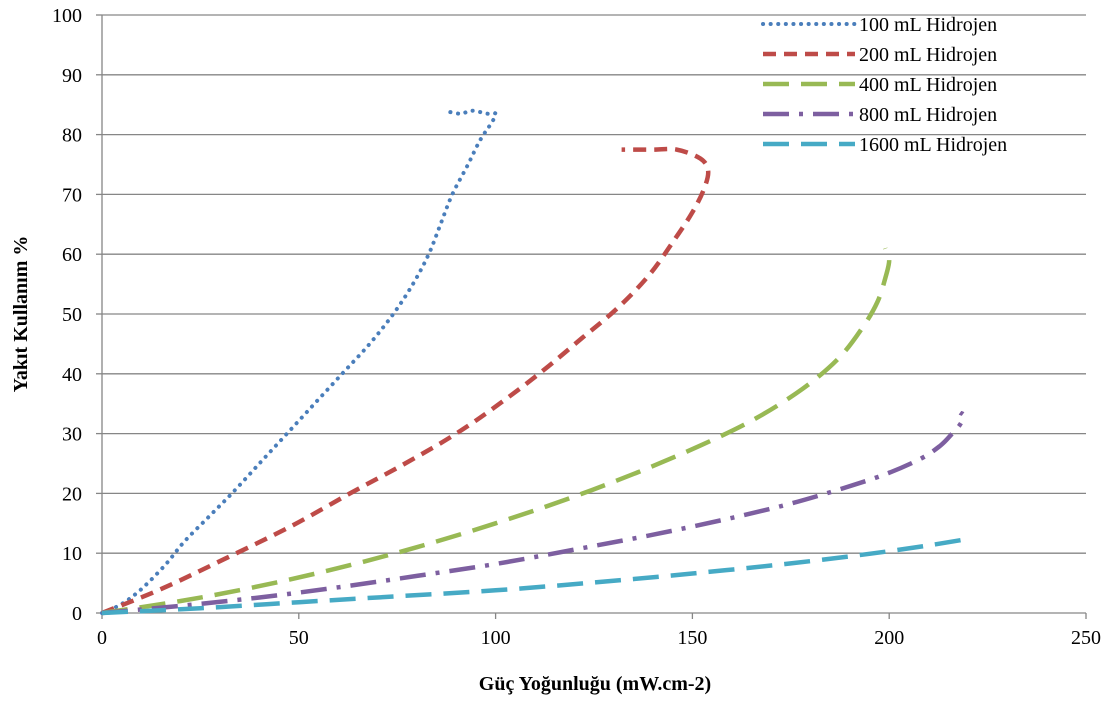 The width and height of the screenshot is (1112, 707). Describe the element at coordinates (72, 494) in the screenshot. I see `y-tick-label-2: 20` at that location.